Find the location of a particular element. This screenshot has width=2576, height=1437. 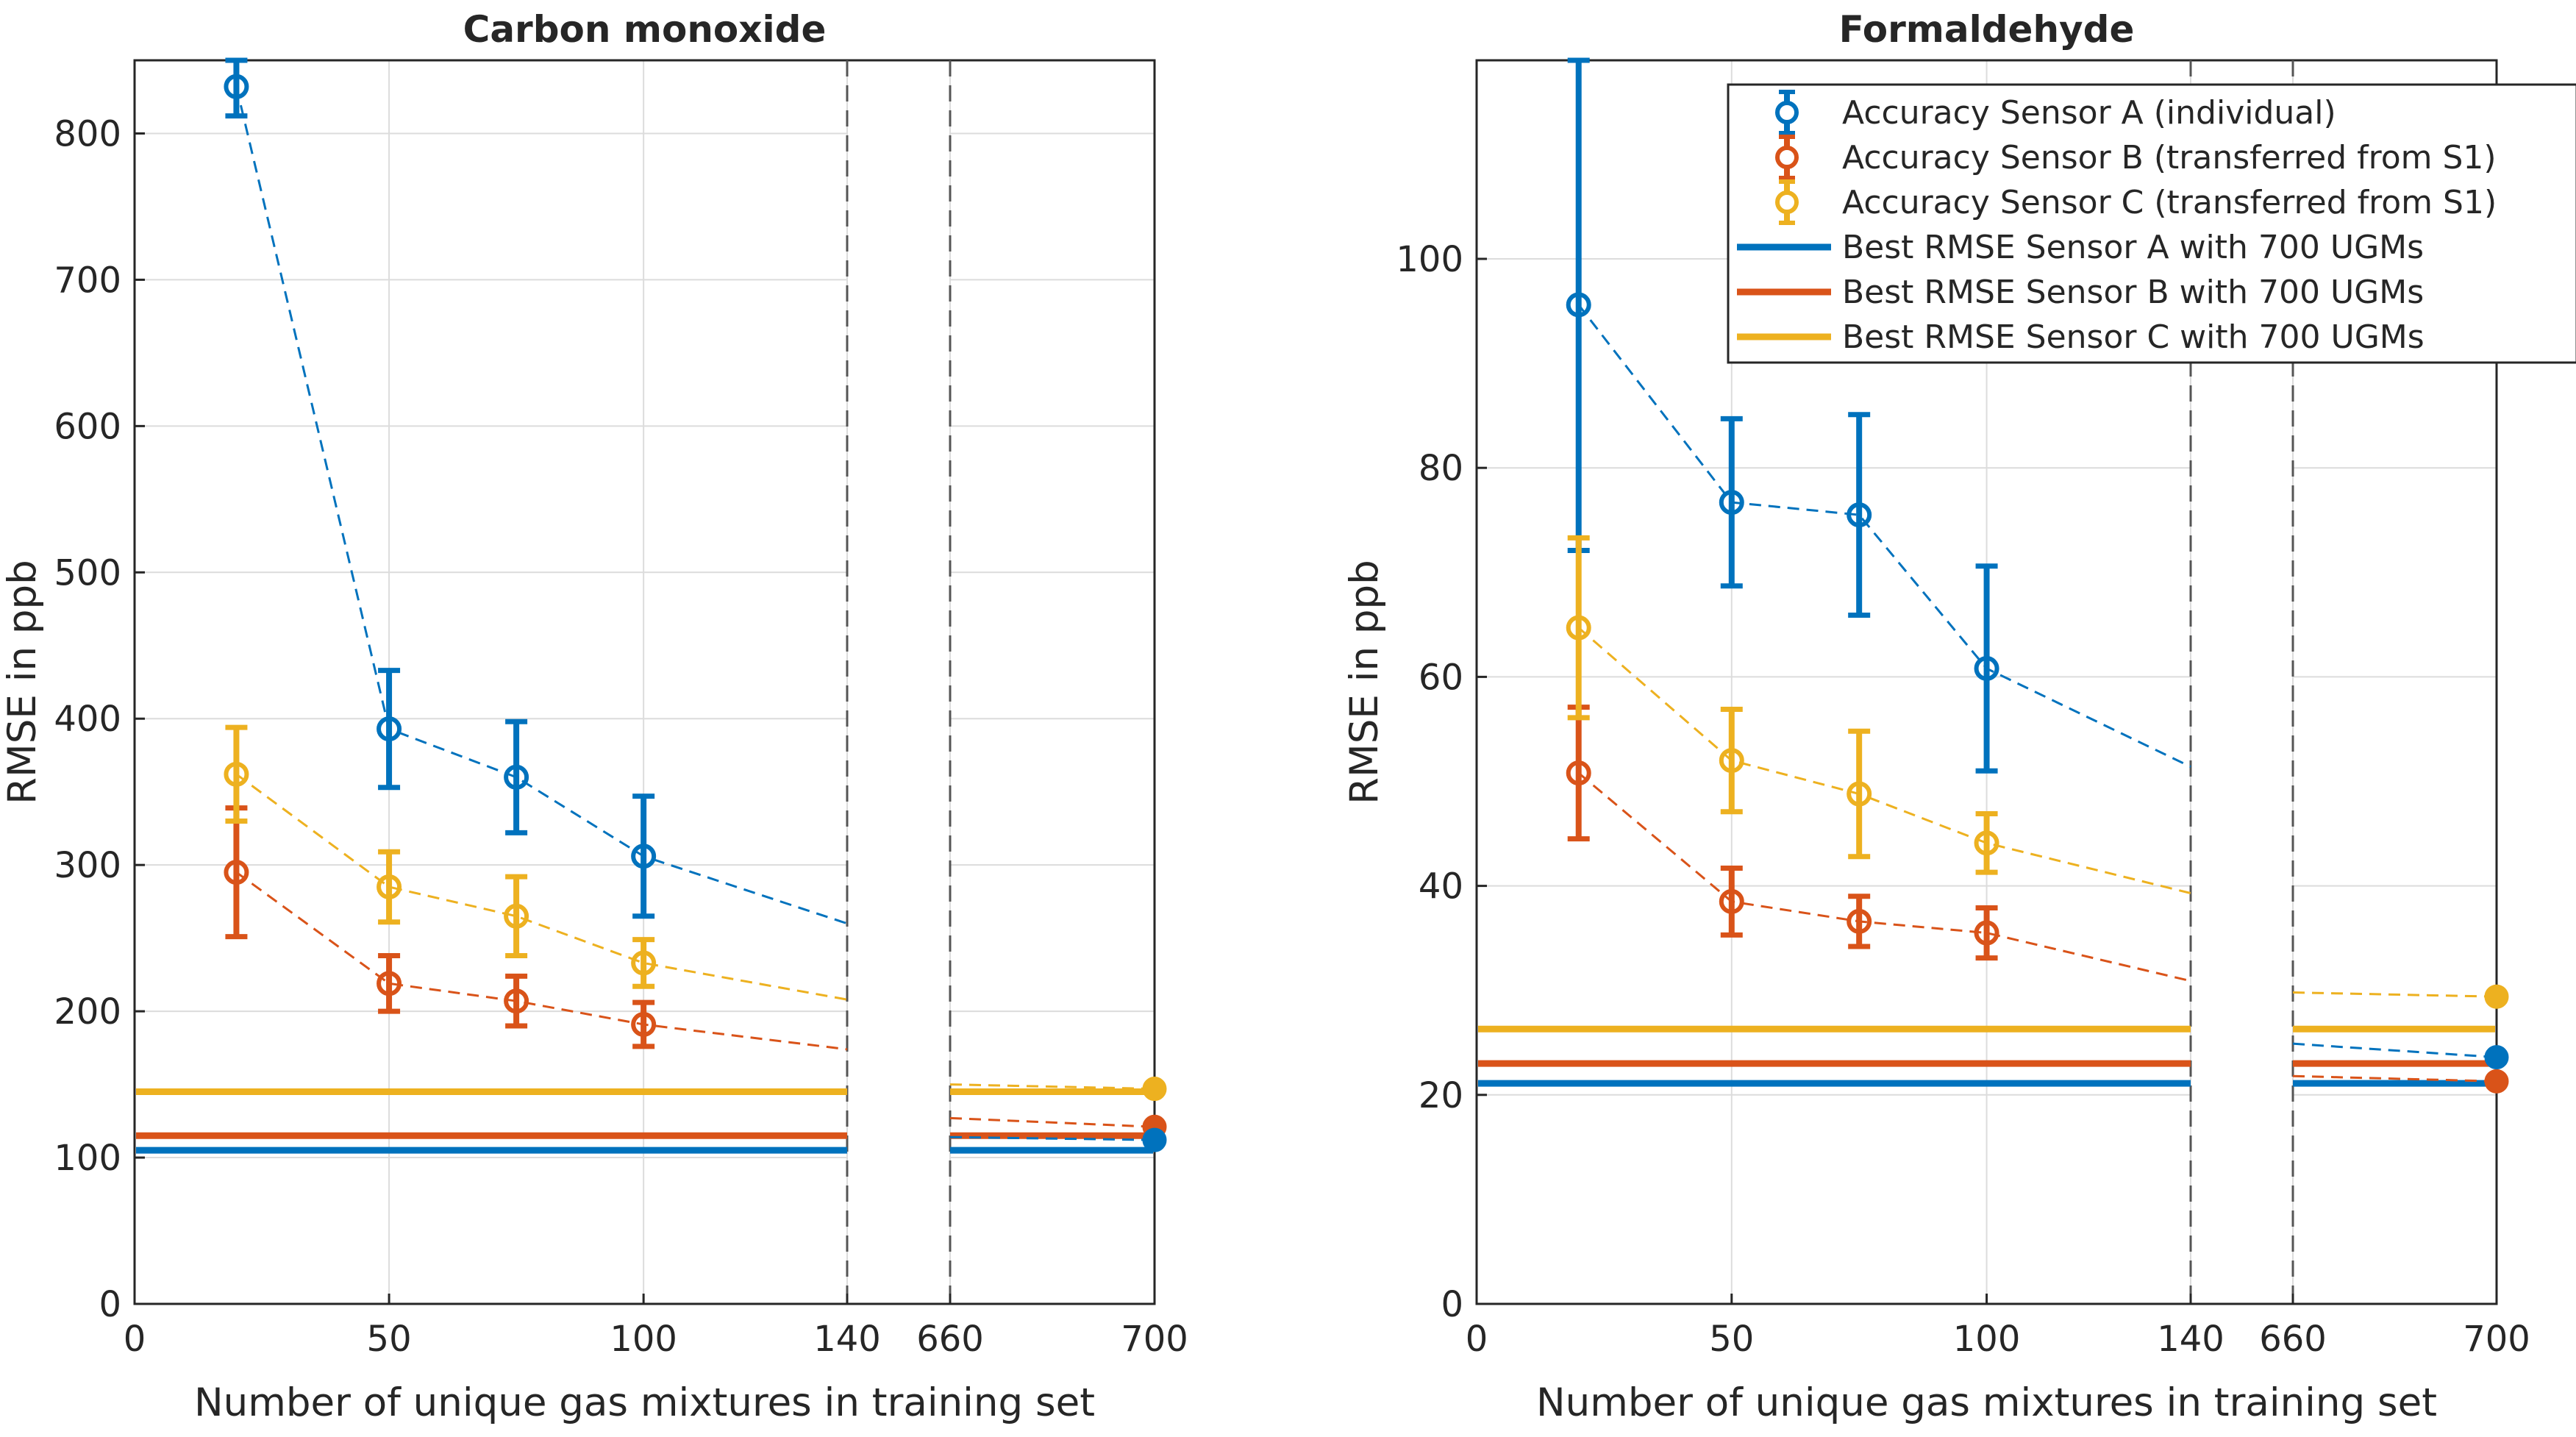

y-tick-label: 500 is located at coordinates (87, 572).